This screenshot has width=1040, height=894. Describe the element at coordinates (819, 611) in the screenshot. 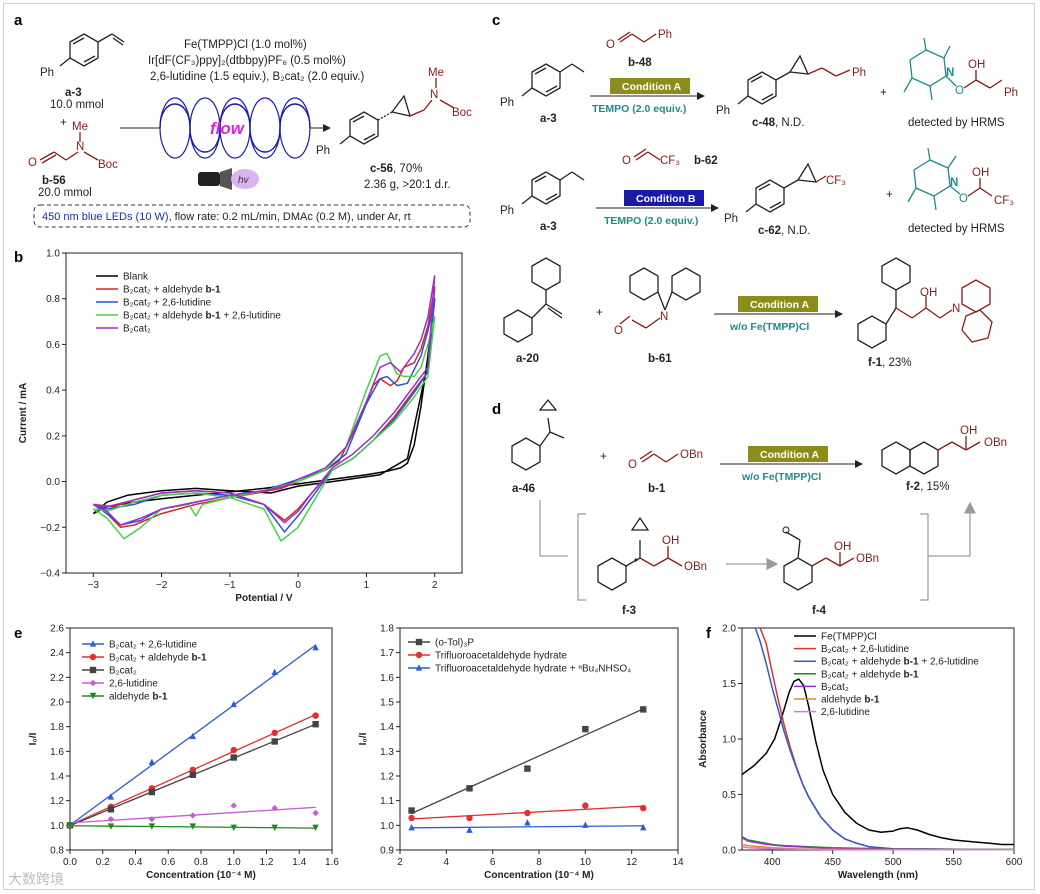

I see `f4-id: f-4` at that location.